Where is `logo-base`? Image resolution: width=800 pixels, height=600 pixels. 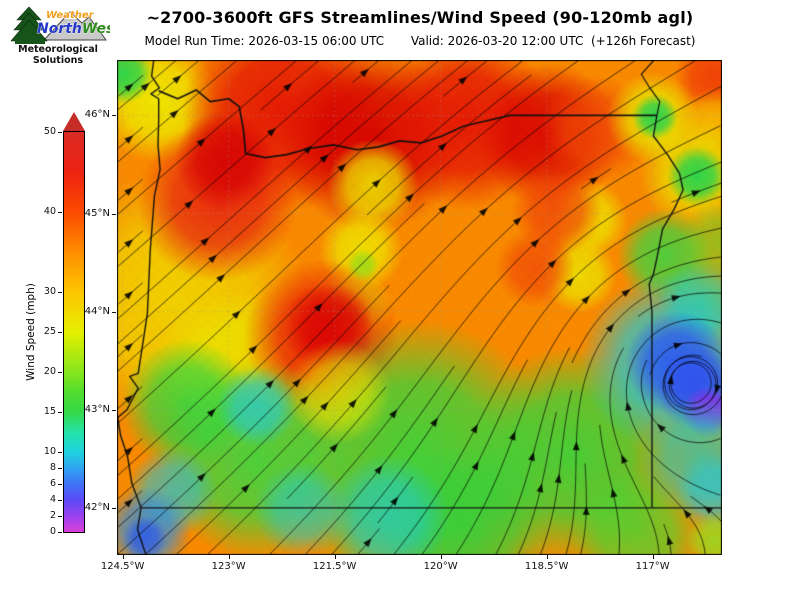 logo-base is located at coordinates (30, 42).